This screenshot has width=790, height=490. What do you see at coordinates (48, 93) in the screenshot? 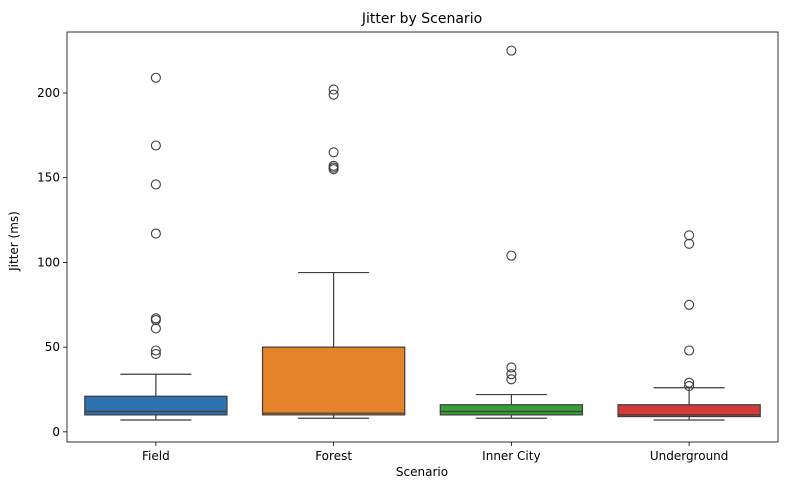
I see `y-tick-label: 200` at bounding box center [48, 93].